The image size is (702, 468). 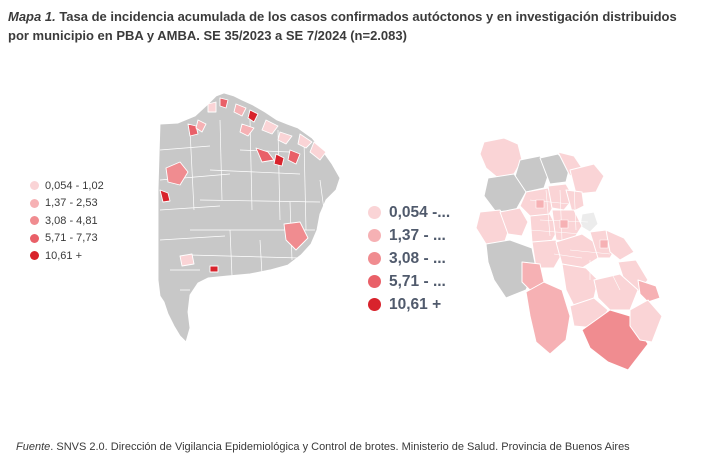 I want to click on pba-muni-class1-north9, so click(x=212, y=107).